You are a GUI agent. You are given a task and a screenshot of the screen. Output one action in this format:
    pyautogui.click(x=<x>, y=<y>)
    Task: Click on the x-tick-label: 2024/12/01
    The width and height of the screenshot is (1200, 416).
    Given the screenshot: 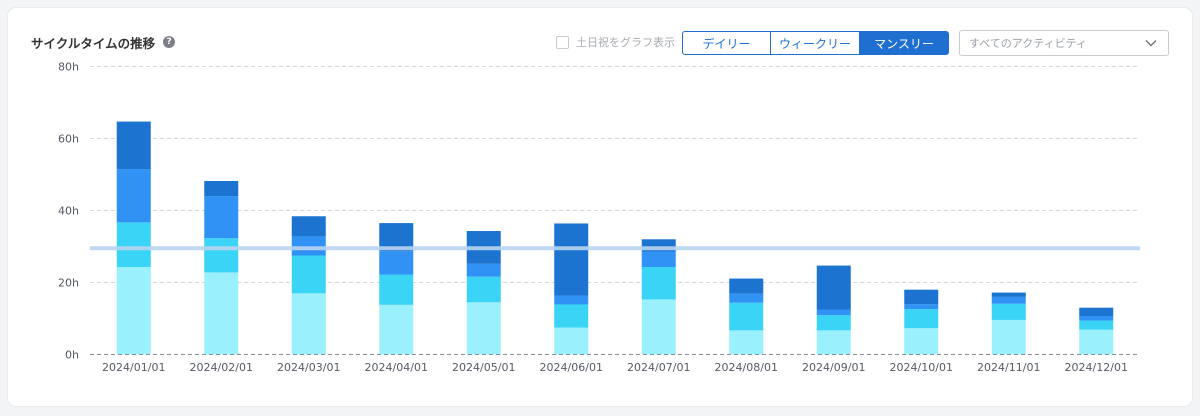 What is the action you would take?
    pyautogui.click(x=1096, y=367)
    